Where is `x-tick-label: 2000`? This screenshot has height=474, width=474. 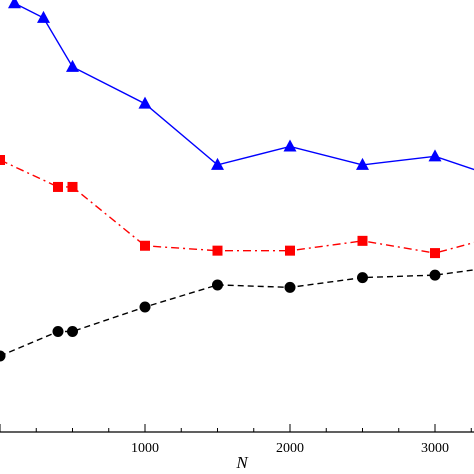
x-tick-label: 2000 is located at coordinates (290, 448).